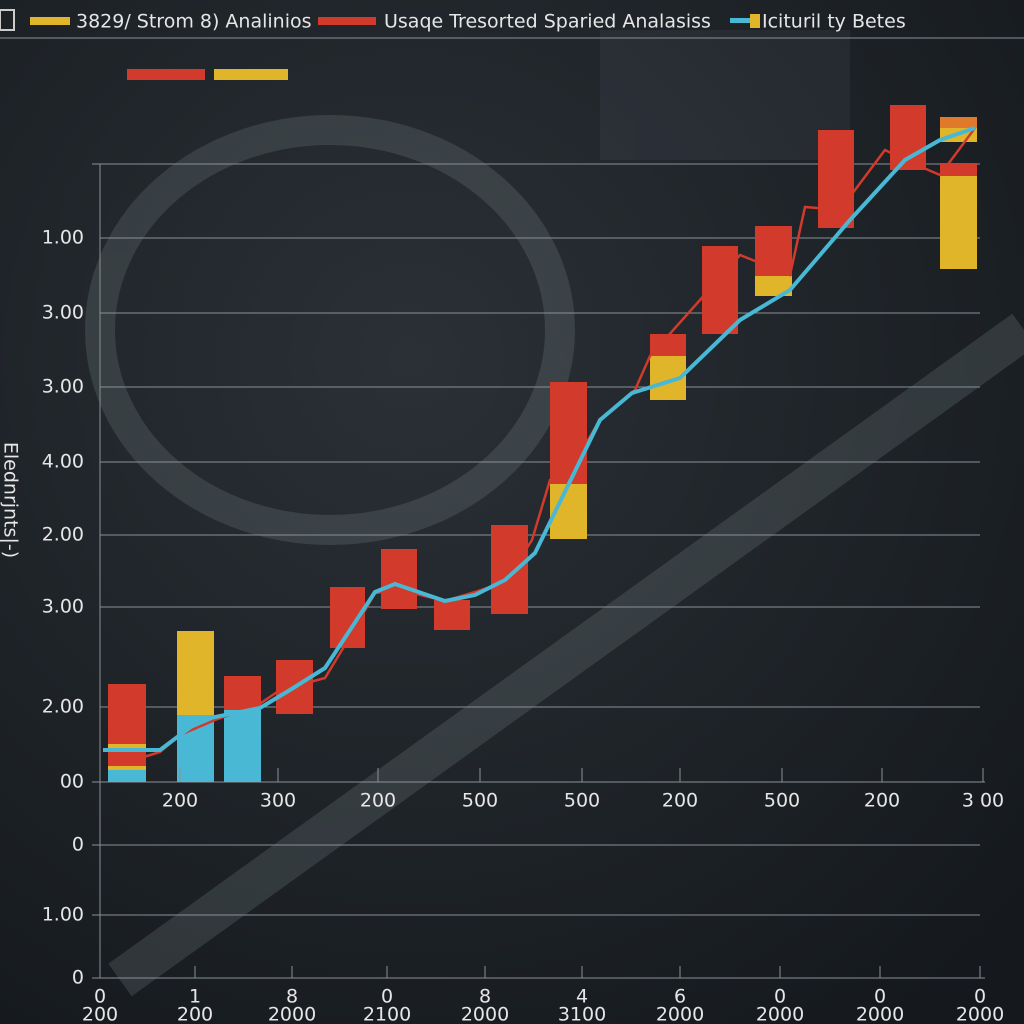  What do you see at coordinates (547, 22) in the screenshot?
I see `legend-label: Usaqe Tresorted Sparied Analasiss` at bounding box center [547, 22].